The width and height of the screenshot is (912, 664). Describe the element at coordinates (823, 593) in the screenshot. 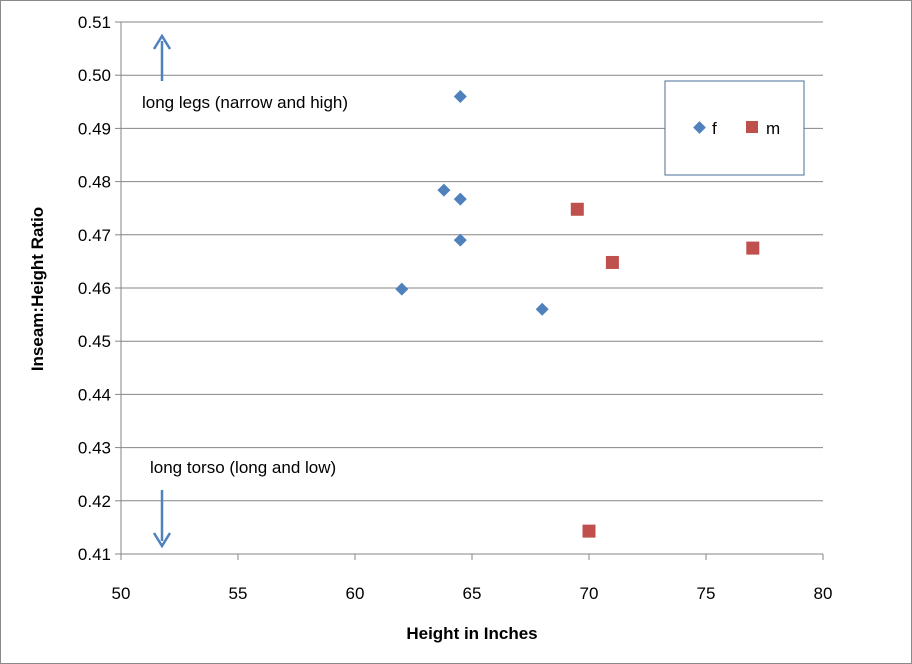

I see `x-tick-label: 80` at that location.